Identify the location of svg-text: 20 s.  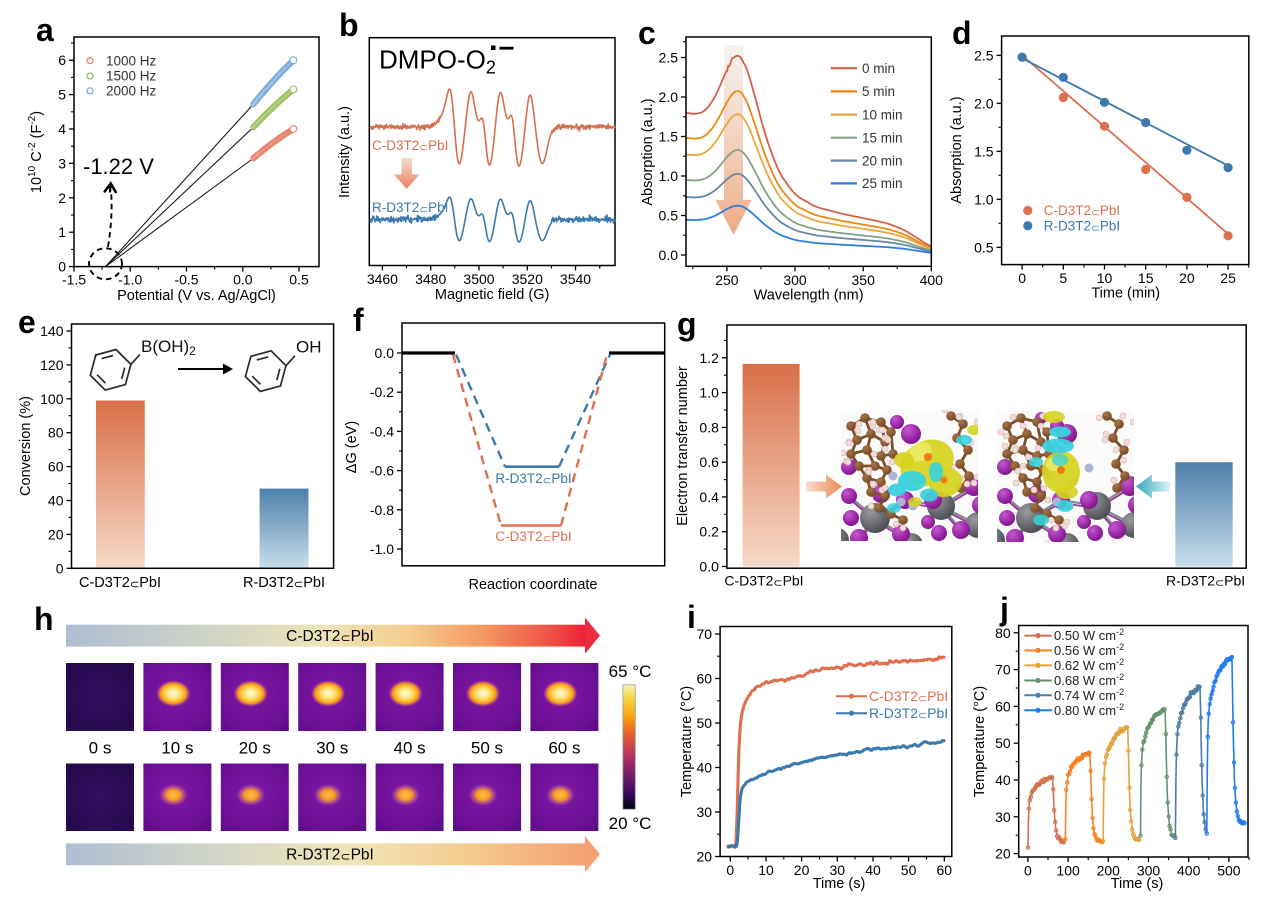
(255, 748).